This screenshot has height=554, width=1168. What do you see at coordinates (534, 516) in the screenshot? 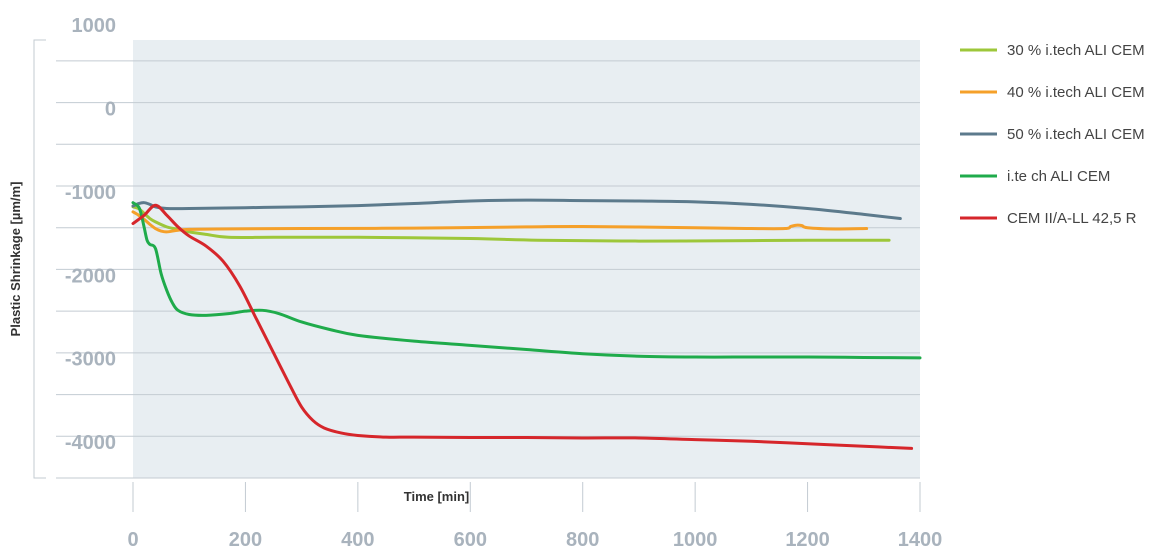
I see `x-axis: 0 200 400 600 800 1000 1200 1400` at bounding box center [534, 516].